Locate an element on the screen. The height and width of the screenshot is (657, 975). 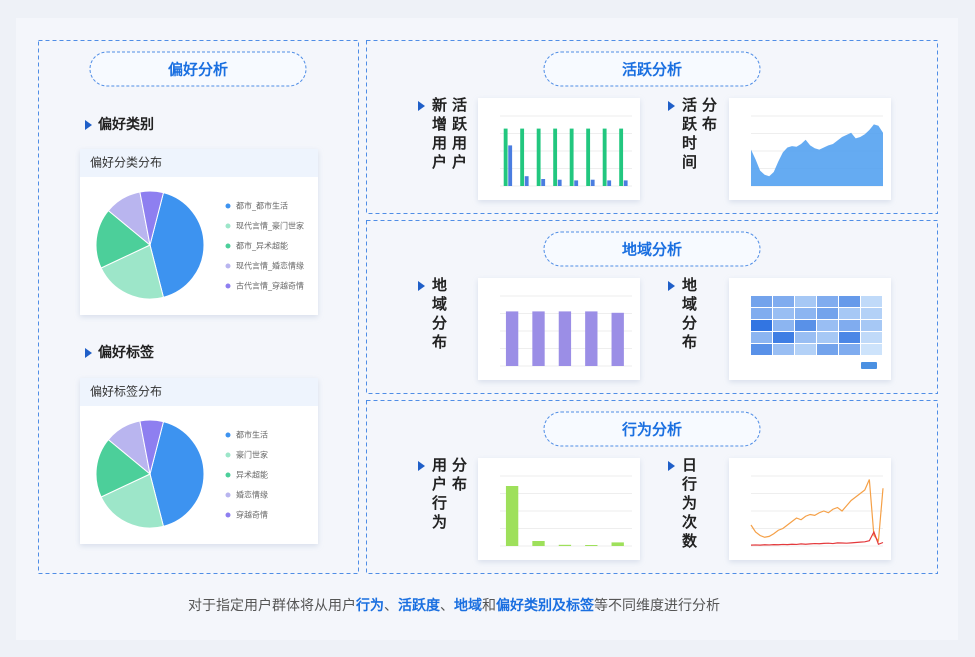
footer-segment: 、 is located at coordinates (391, 606).